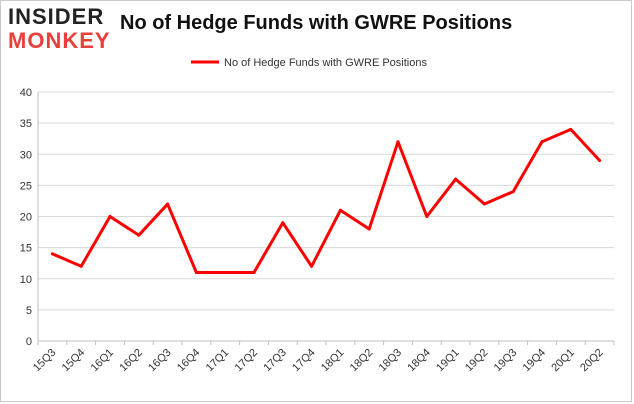 Image resolution: width=634 pixels, height=404 pixels. Describe the element at coordinates (563, 361) in the screenshot. I see `x-tick-label: 20Q1` at that location.